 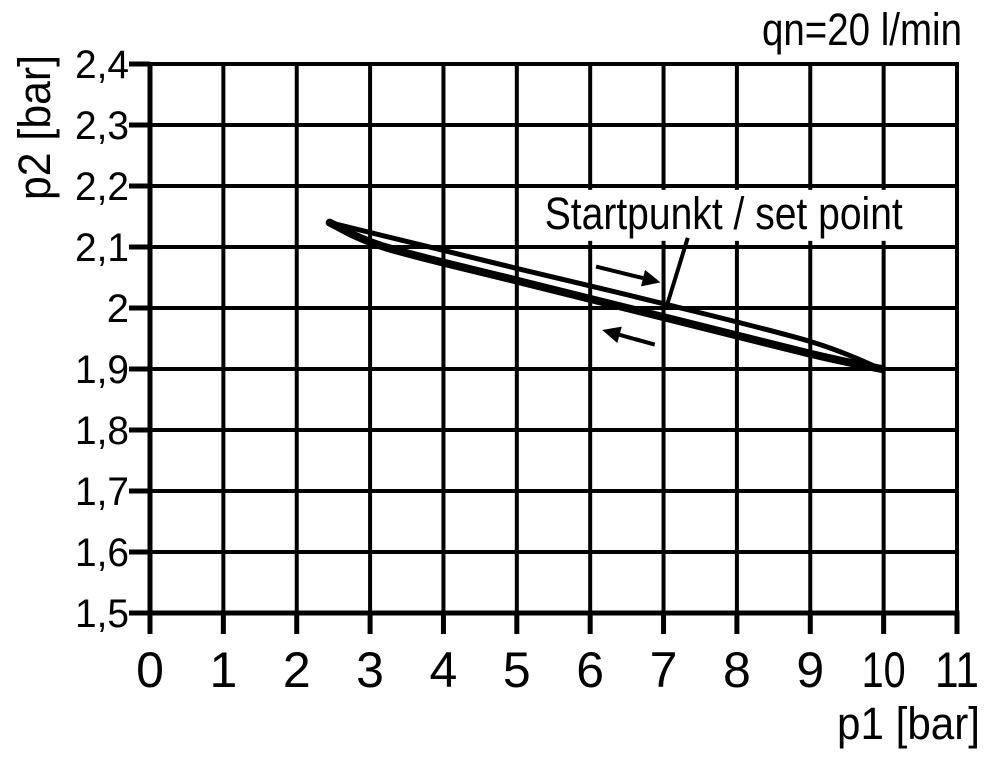 I want to click on y-tick-label: 1,5, so click(x=102, y=614).